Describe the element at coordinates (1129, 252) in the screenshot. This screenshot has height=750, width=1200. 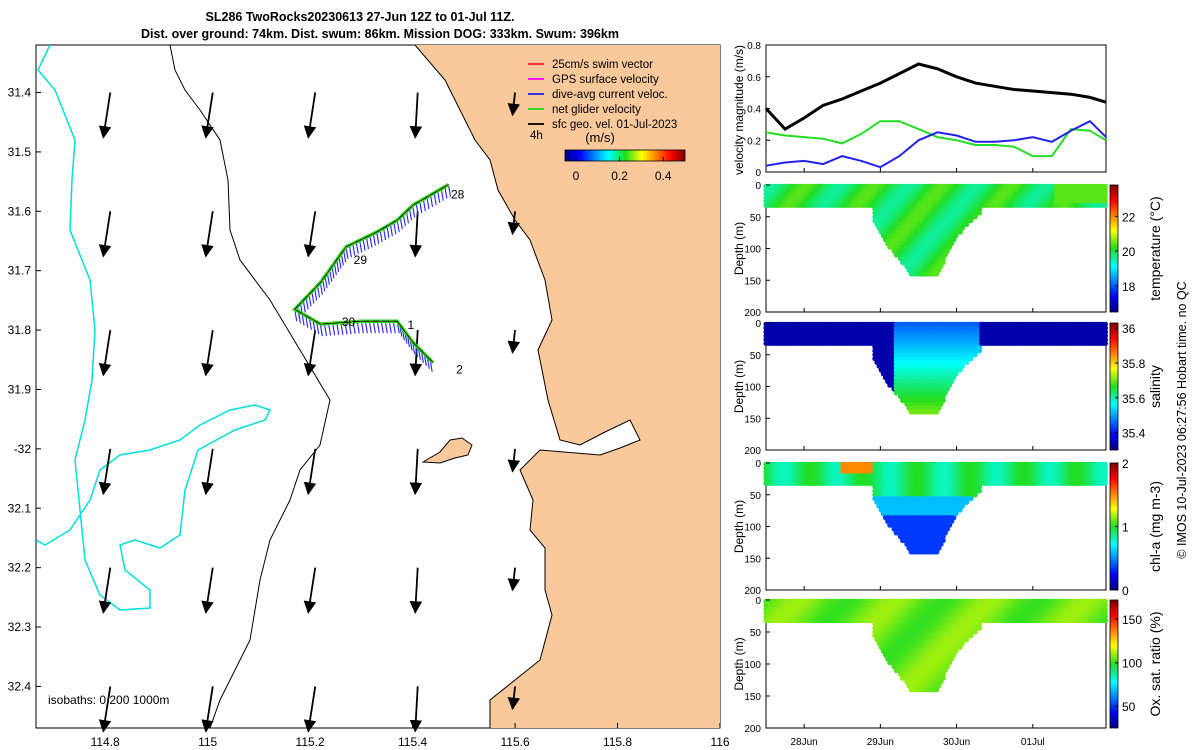
I see `colorbar-tick-label: 20` at that location.